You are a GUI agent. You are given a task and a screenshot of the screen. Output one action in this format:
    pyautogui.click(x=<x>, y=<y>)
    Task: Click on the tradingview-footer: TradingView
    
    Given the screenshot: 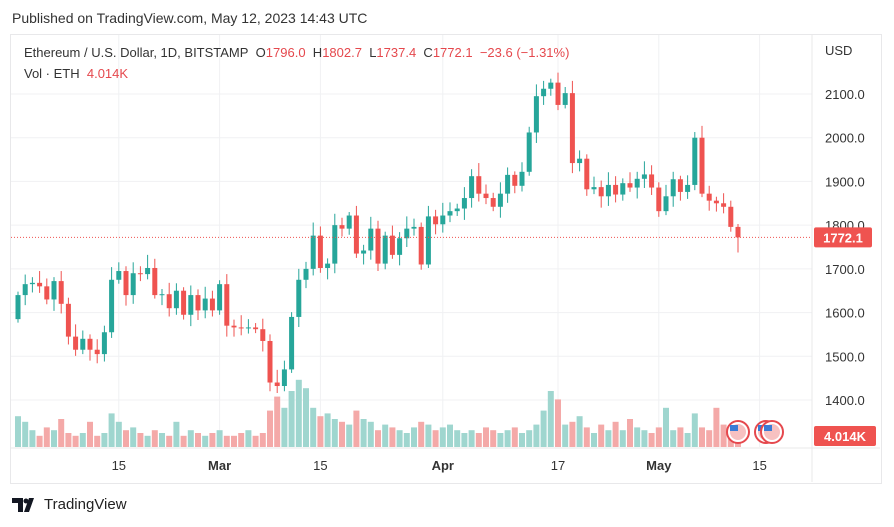 What is the action you would take?
    pyautogui.click(x=69, y=504)
    